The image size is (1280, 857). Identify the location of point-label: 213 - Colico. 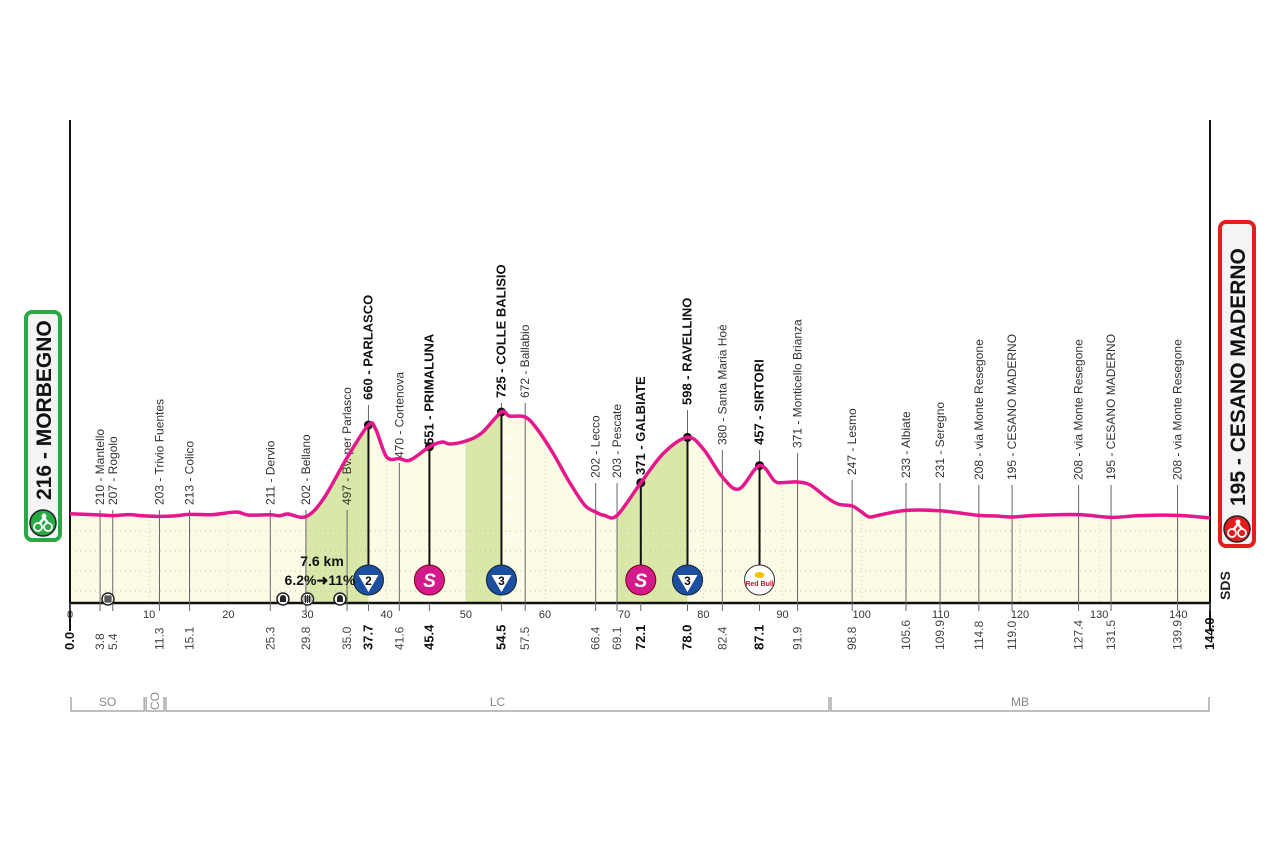
(190, 473).